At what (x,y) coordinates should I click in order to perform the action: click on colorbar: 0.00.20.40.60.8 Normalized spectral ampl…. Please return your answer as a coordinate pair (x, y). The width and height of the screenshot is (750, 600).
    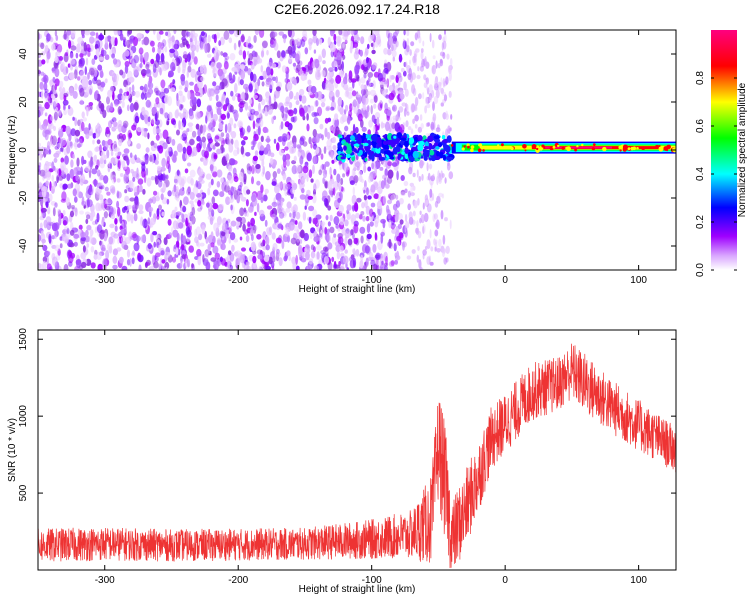
    Looking at the image, I should click on (721, 153).